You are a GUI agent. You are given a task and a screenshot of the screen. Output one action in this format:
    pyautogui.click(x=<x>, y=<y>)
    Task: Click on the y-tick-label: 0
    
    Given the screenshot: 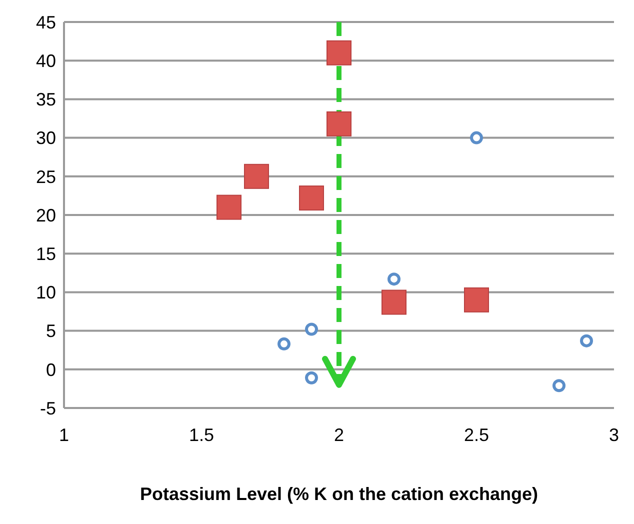 What is the action you would take?
    pyautogui.click(x=51, y=370)
    